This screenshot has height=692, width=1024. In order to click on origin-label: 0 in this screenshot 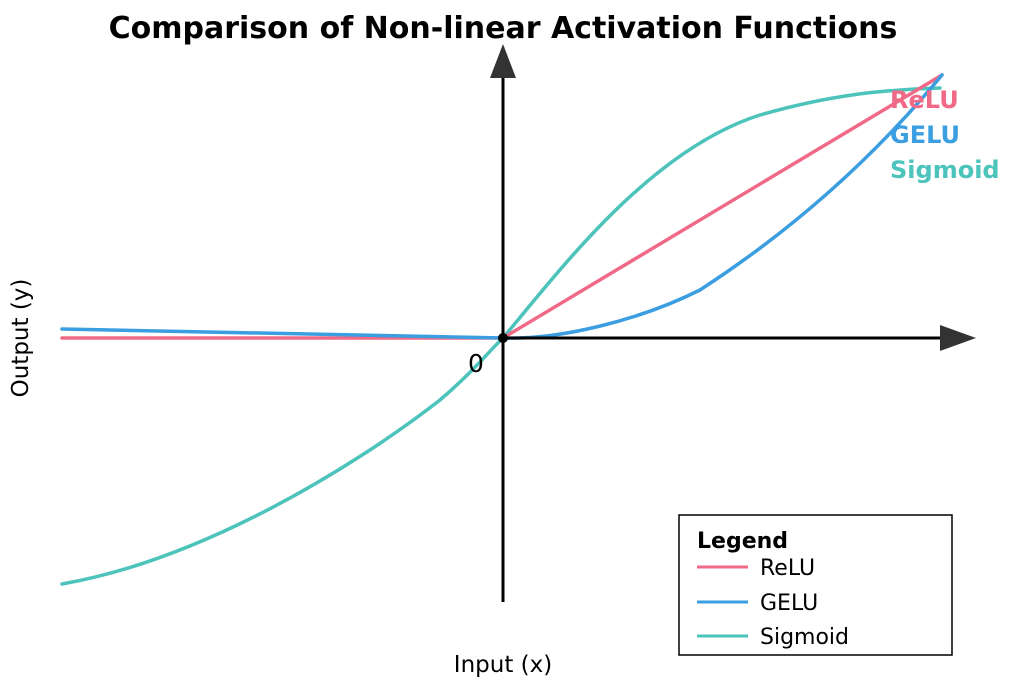, I will do `click(476, 363)`.